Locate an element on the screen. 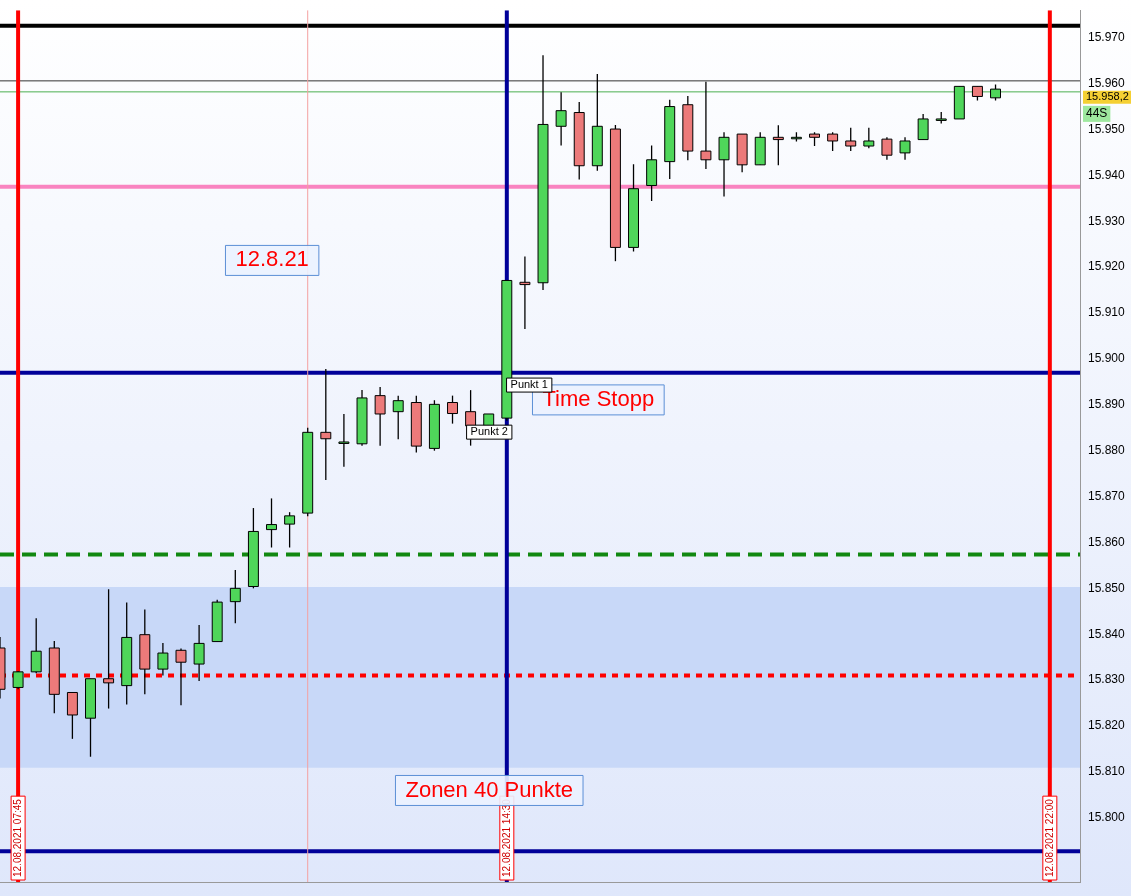 Image resolution: width=1131 pixels, height=896 pixels. y-tick-label: 15.930 is located at coordinates (1107, 220).